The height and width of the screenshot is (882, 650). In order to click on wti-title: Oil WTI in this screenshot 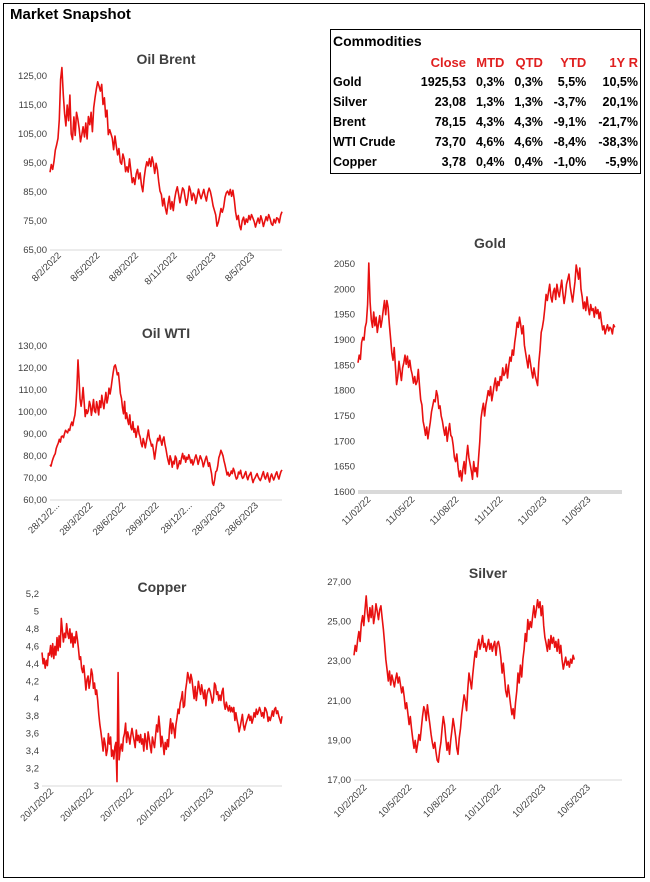, I will do `click(166, 333)`.